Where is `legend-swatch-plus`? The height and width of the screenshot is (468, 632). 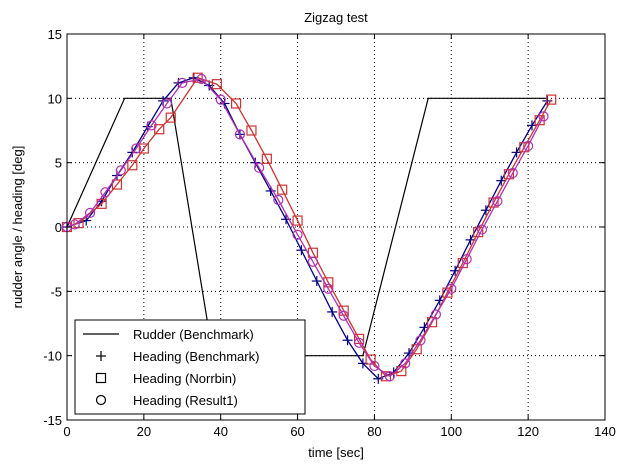
legend-swatch-plus is located at coordinates (101, 356).